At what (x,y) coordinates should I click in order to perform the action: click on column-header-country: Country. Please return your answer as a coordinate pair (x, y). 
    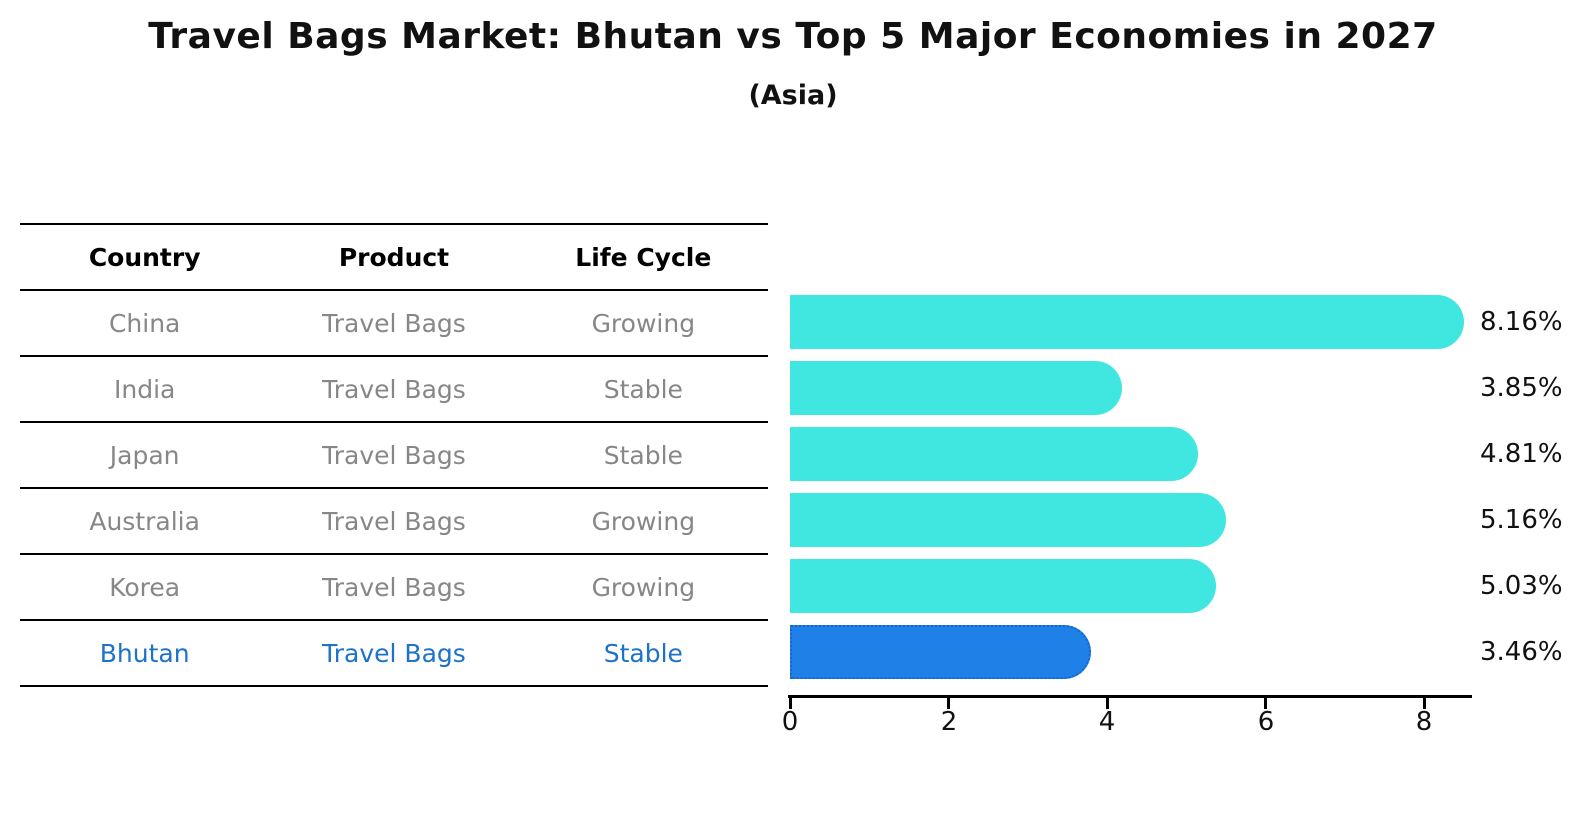
    Looking at the image, I should click on (144, 257).